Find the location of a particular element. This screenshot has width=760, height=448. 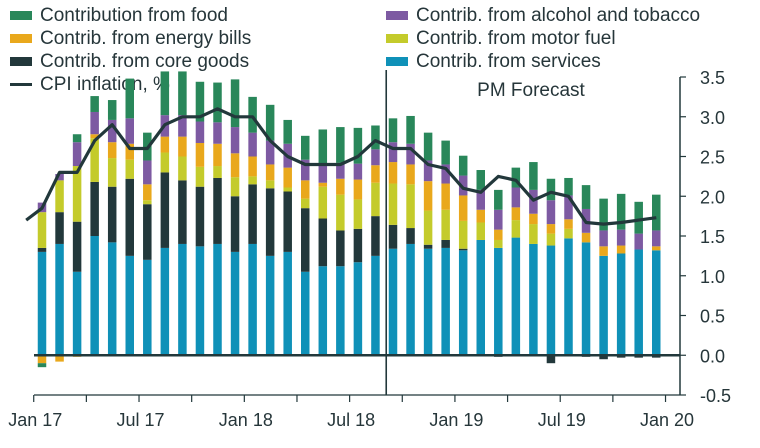

x-tick-label: Jul 17 is located at coordinates (141, 420).